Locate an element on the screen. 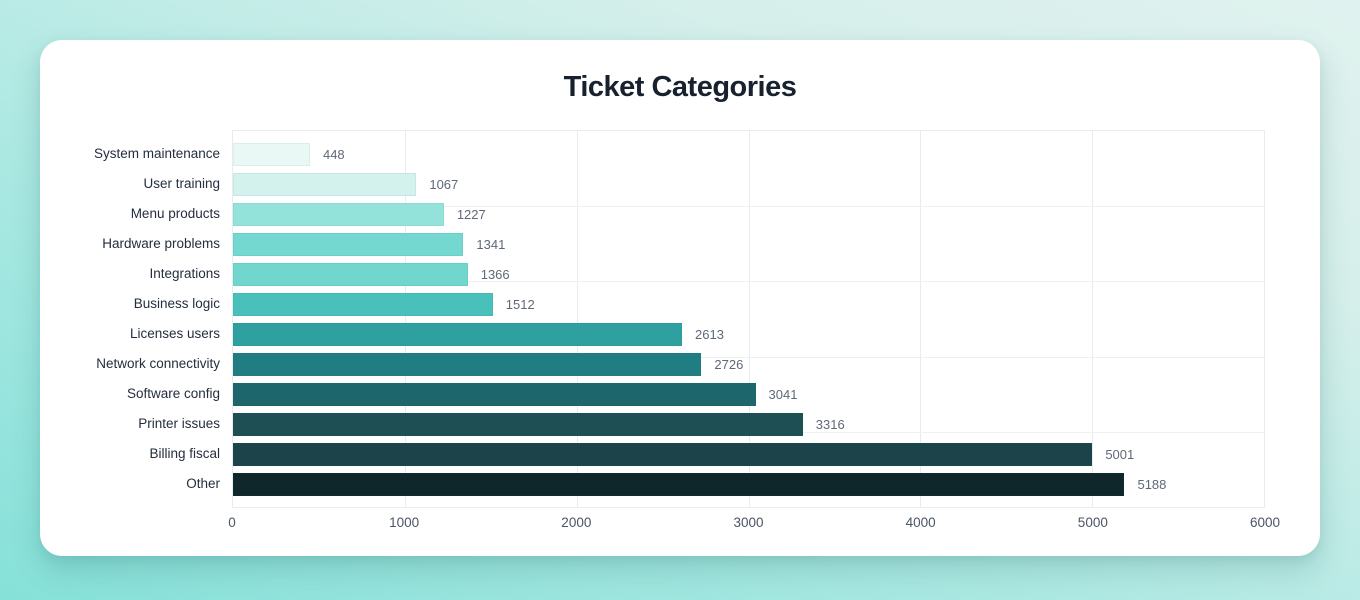 The height and width of the screenshot is (600, 1360). bar-row: 3041 is located at coordinates (748, 394).